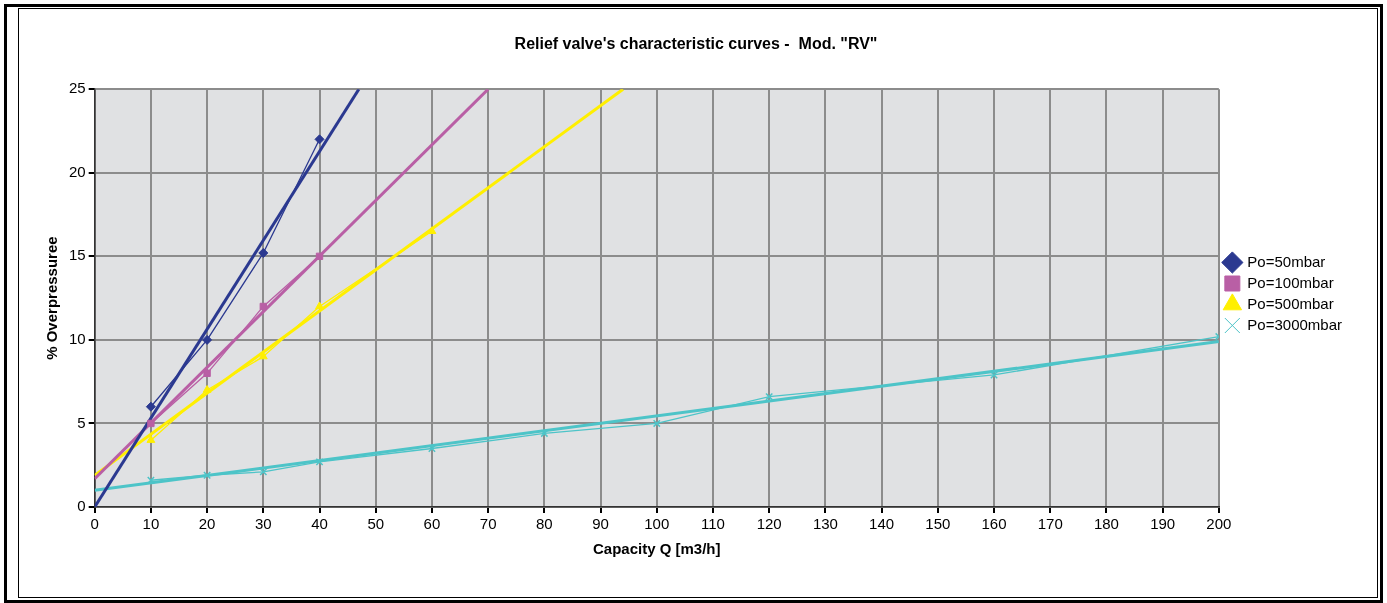  I want to click on x-tick-label: 30, so click(263, 524).